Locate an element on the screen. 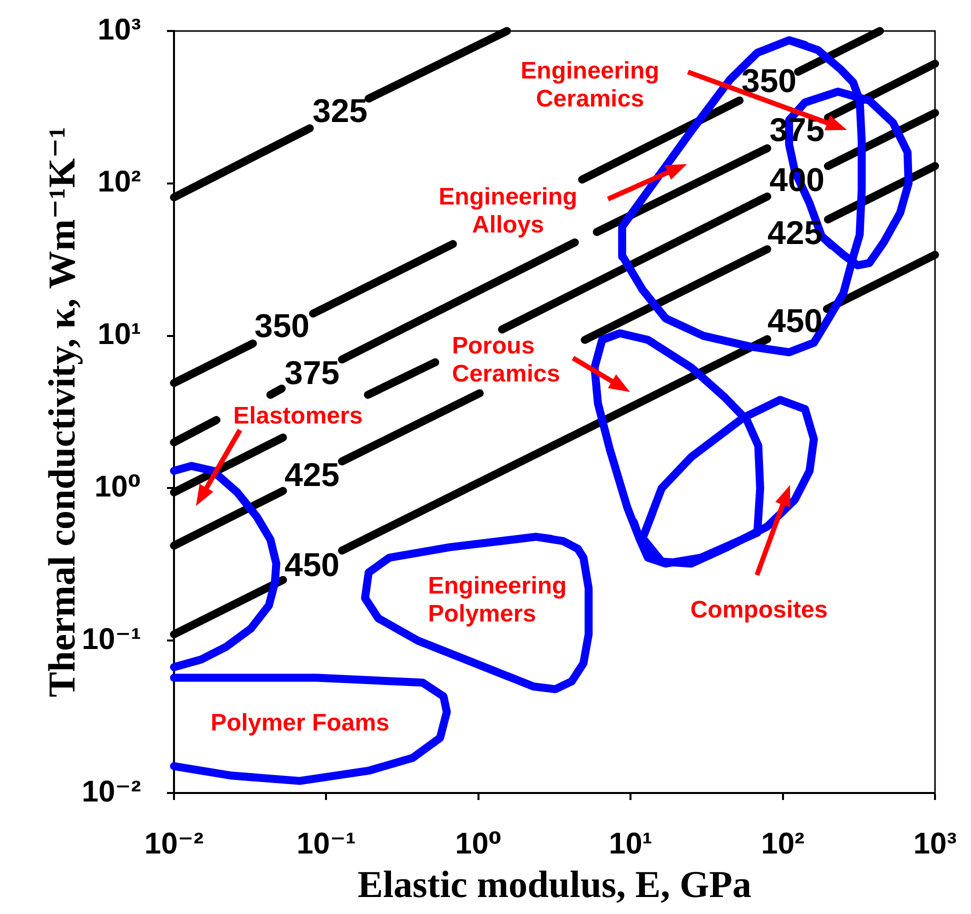 The width and height of the screenshot is (971, 914). annotation: Composites is located at coordinates (759, 610).